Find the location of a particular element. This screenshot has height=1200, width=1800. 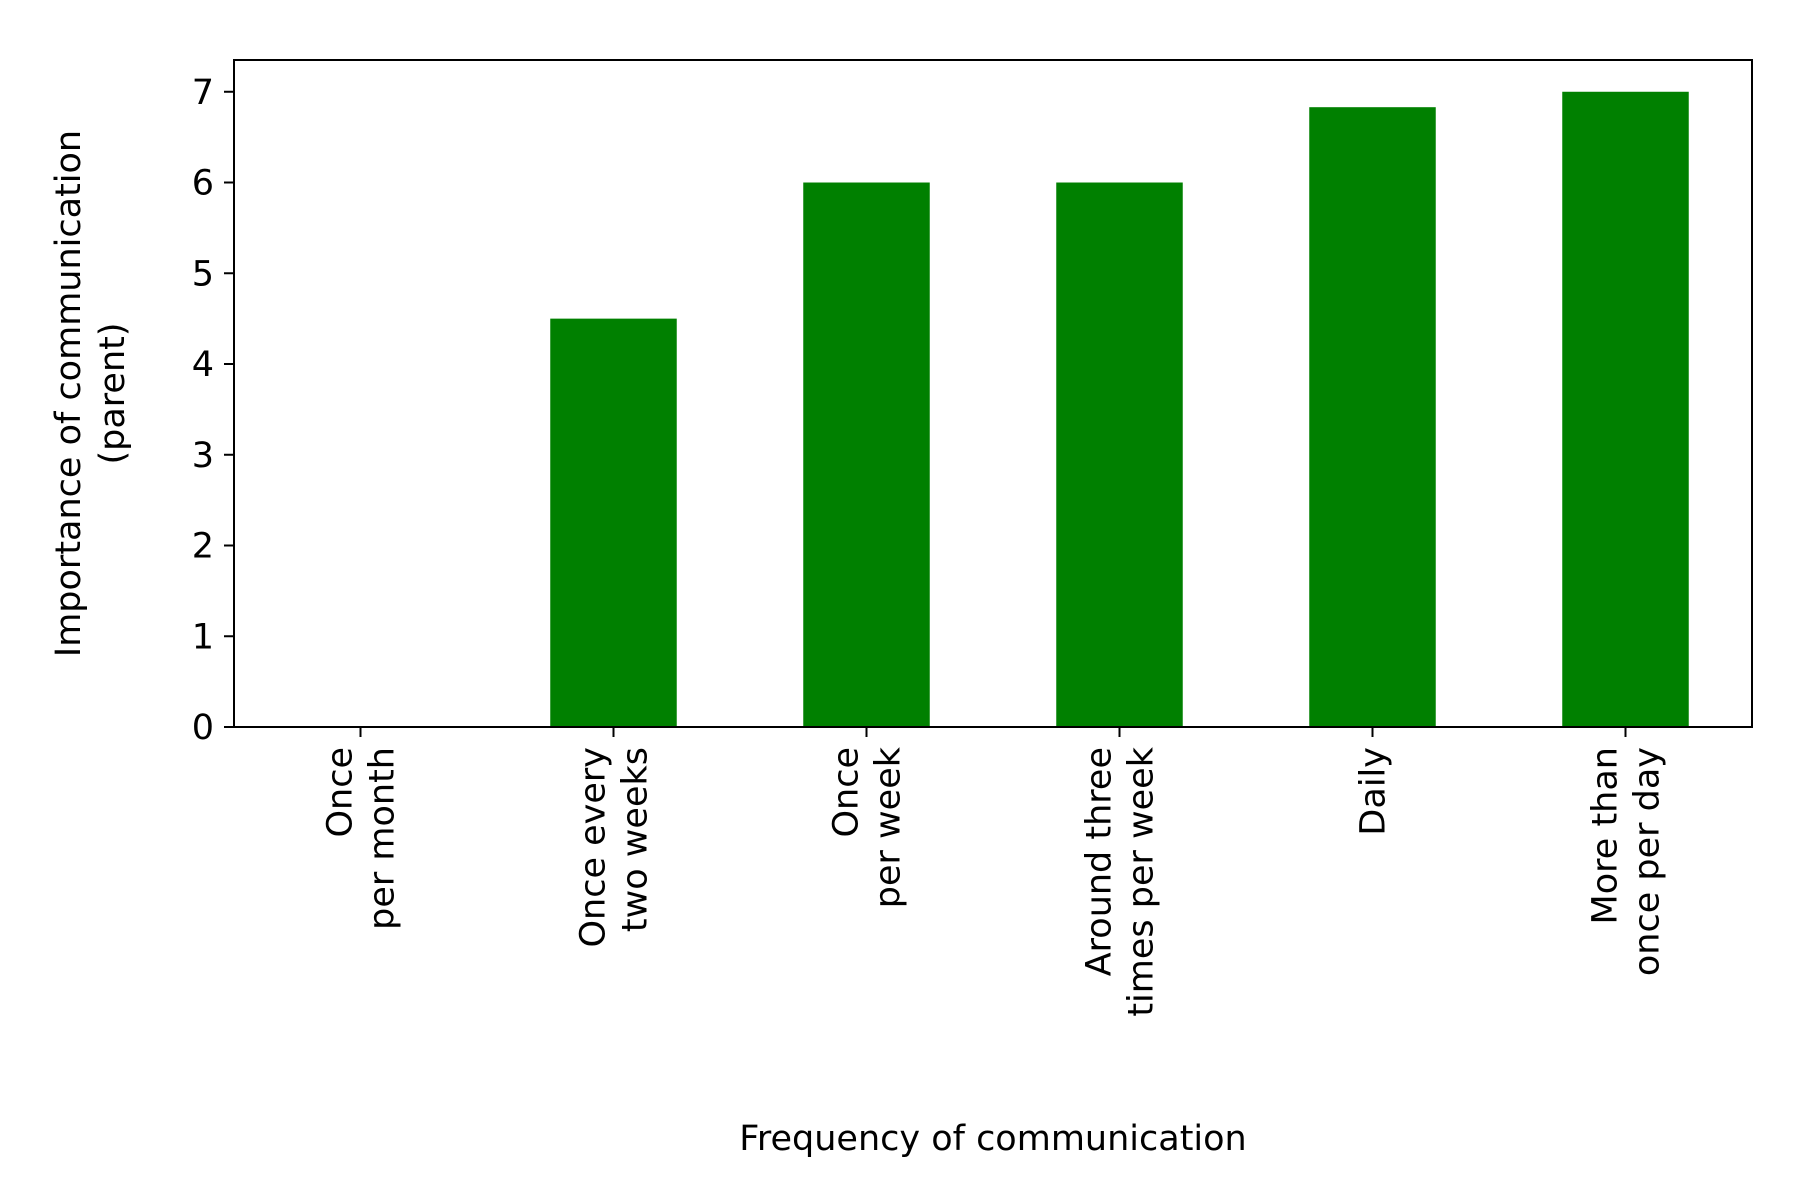

y-tick-label: 4 is located at coordinates (203, 365).